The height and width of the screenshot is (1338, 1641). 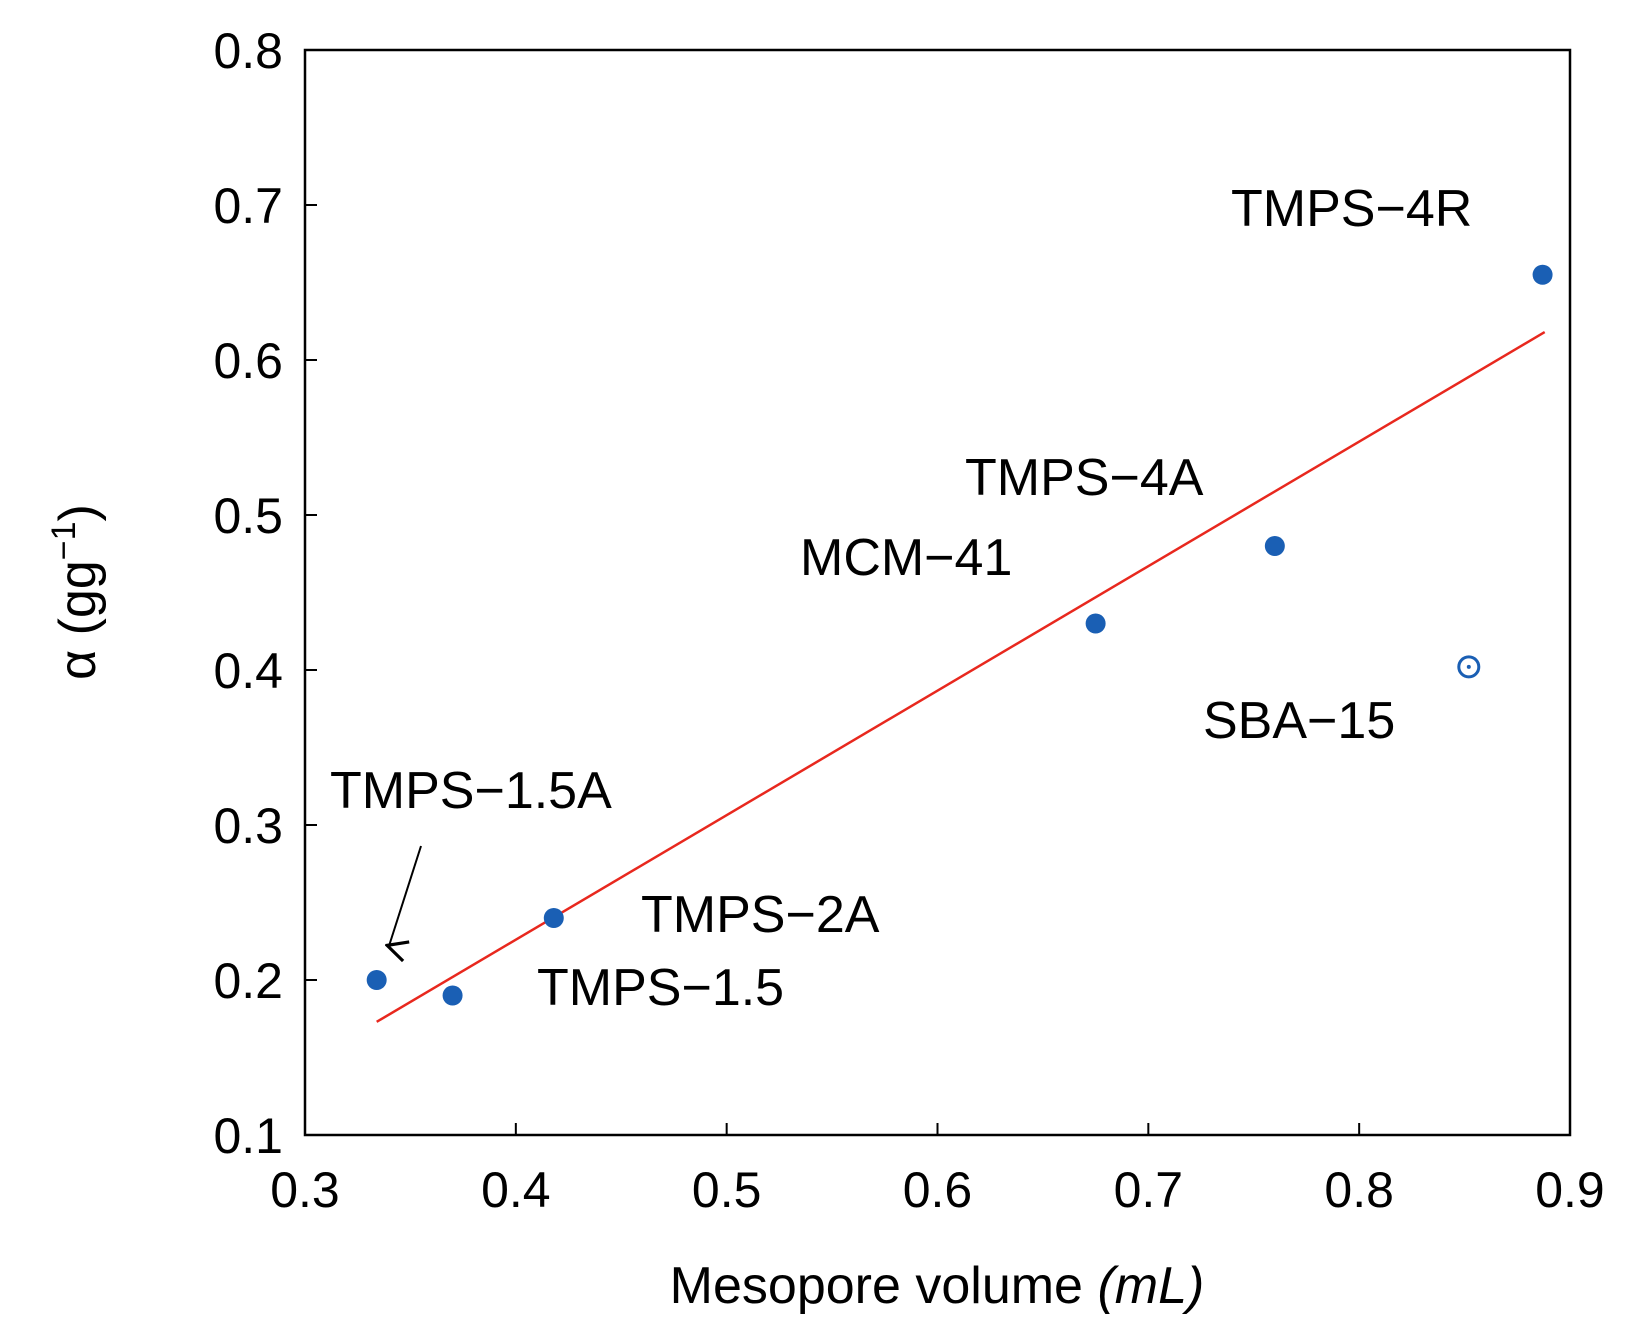 I want to click on point-label-tmps-1-5a: TMPS−1.5A, so click(x=471, y=791).